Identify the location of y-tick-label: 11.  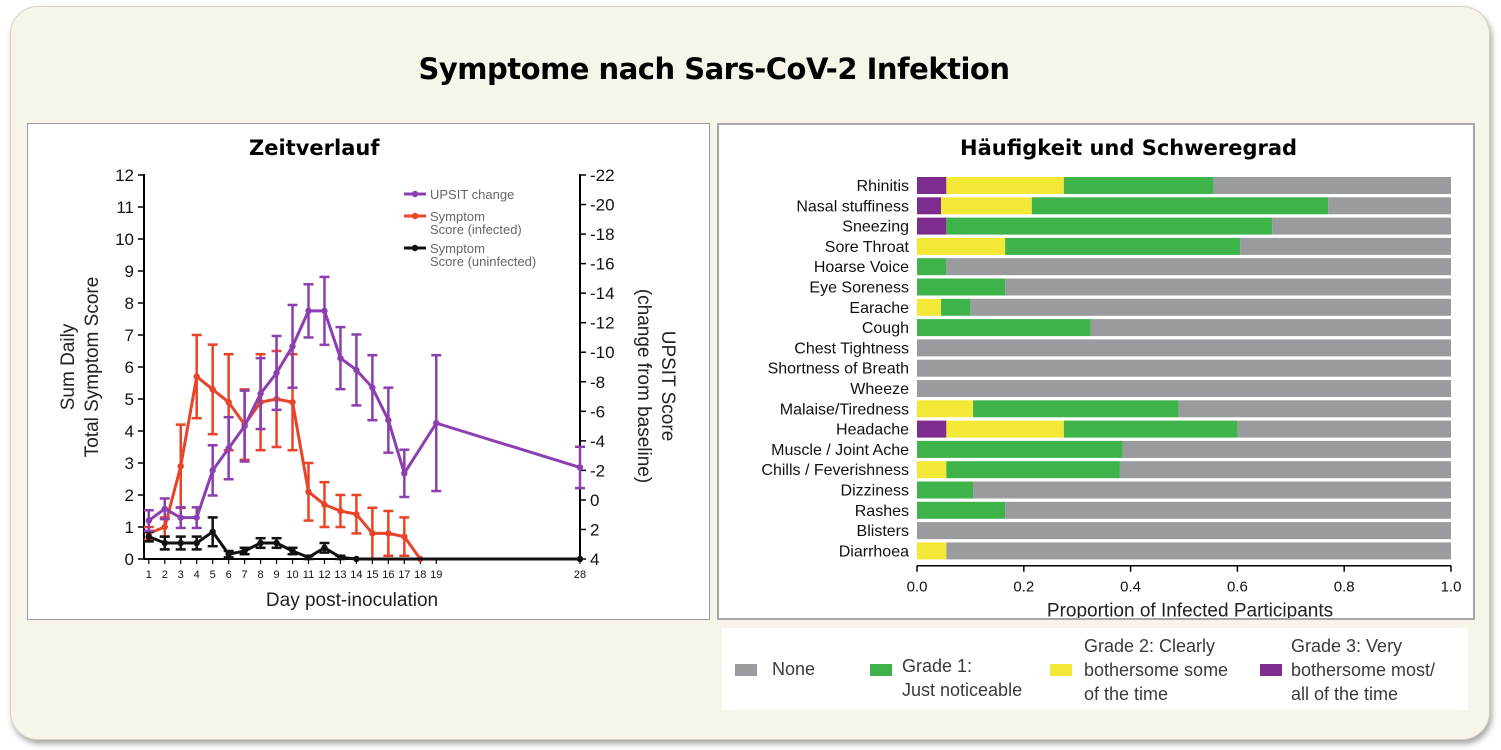
(125, 207).